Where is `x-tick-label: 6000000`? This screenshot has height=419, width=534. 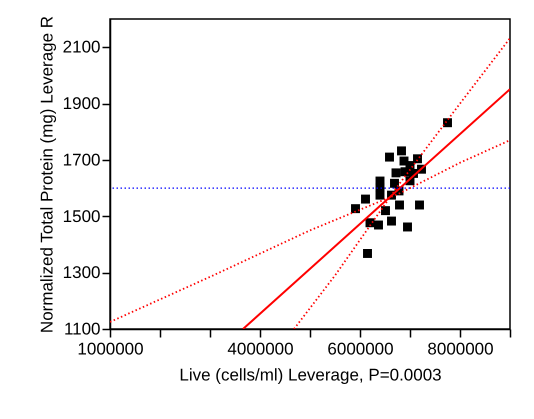
x-tick-label: 6000000 is located at coordinates (360, 349).